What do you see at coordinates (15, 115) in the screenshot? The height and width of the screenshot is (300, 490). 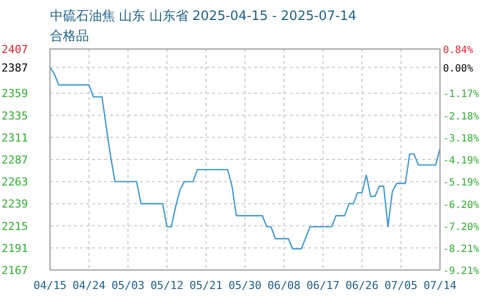 I see `y-tick-label: 2335` at bounding box center [15, 115].